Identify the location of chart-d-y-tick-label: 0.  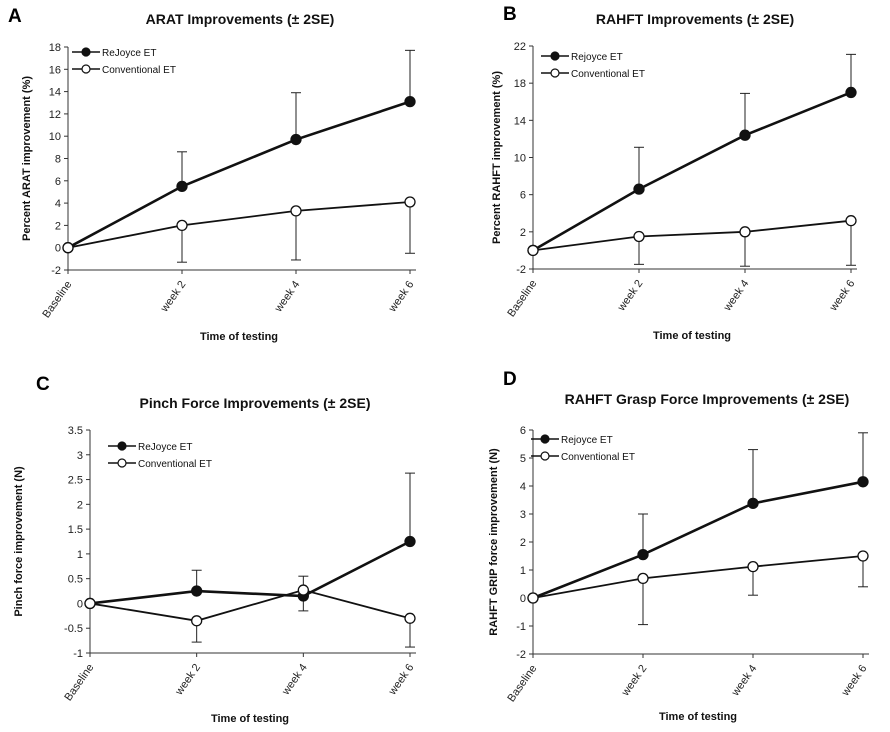
(523, 599).